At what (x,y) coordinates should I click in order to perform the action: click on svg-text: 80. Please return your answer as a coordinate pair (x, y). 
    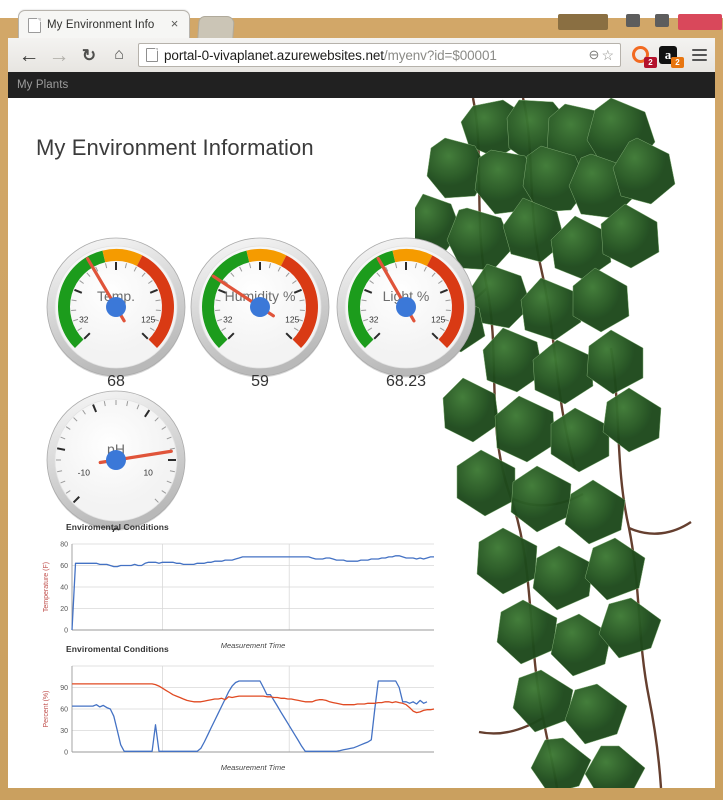
    Looking at the image, I should click on (64, 545).